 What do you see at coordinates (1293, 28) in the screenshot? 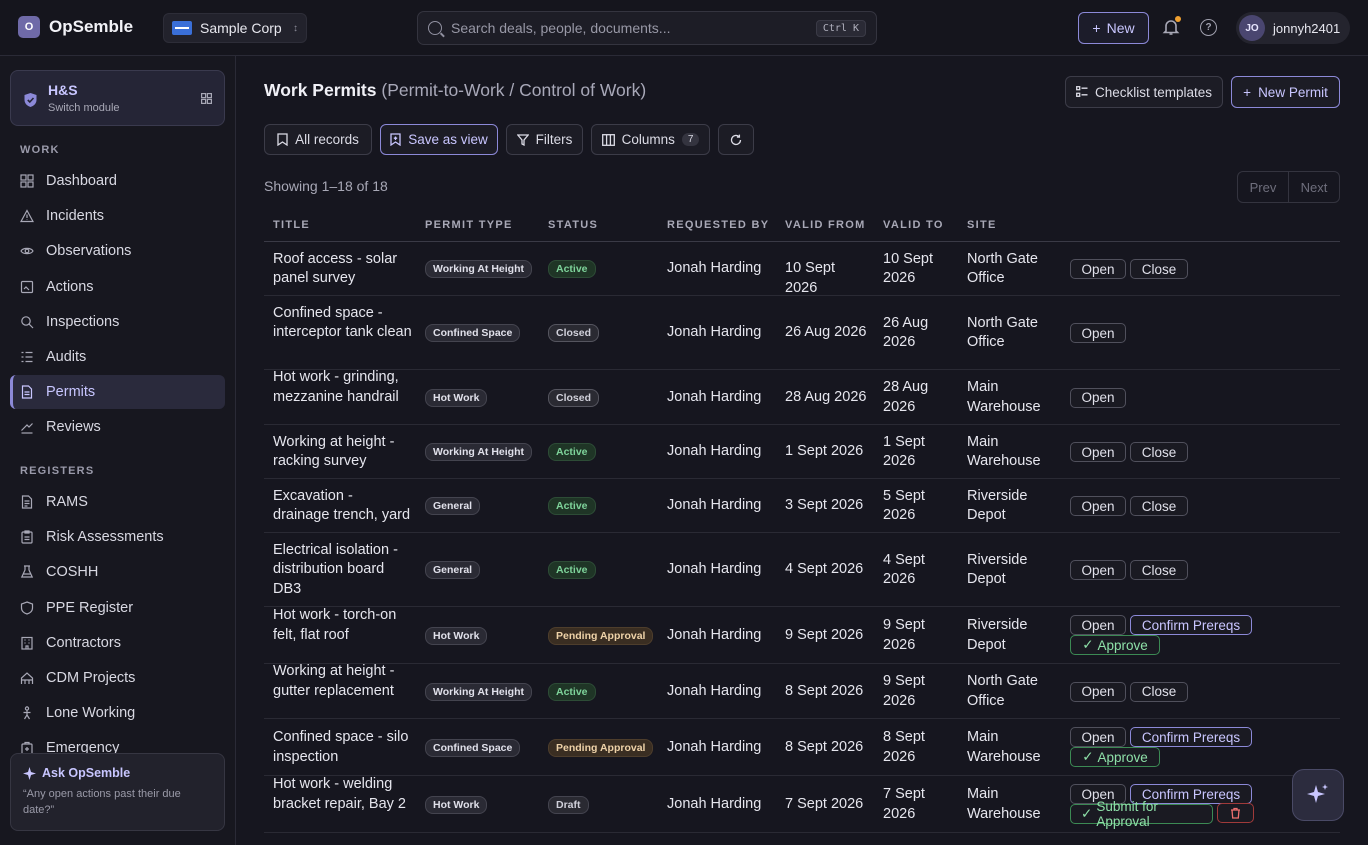
I see `user-menu: JO jonnyh2401` at bounding box center [1293, 28].